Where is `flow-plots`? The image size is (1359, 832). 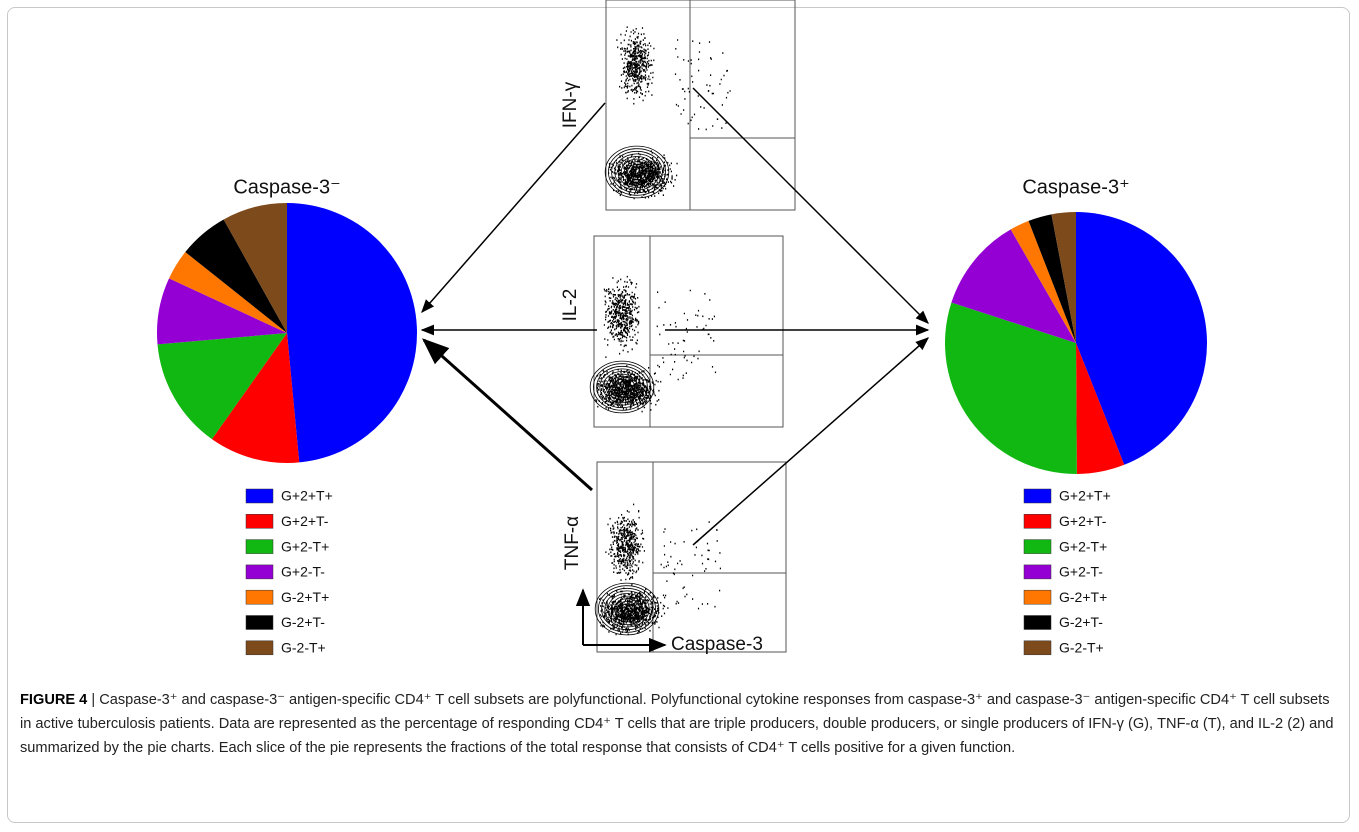 flow-plots is located at coordinates (692, 326).